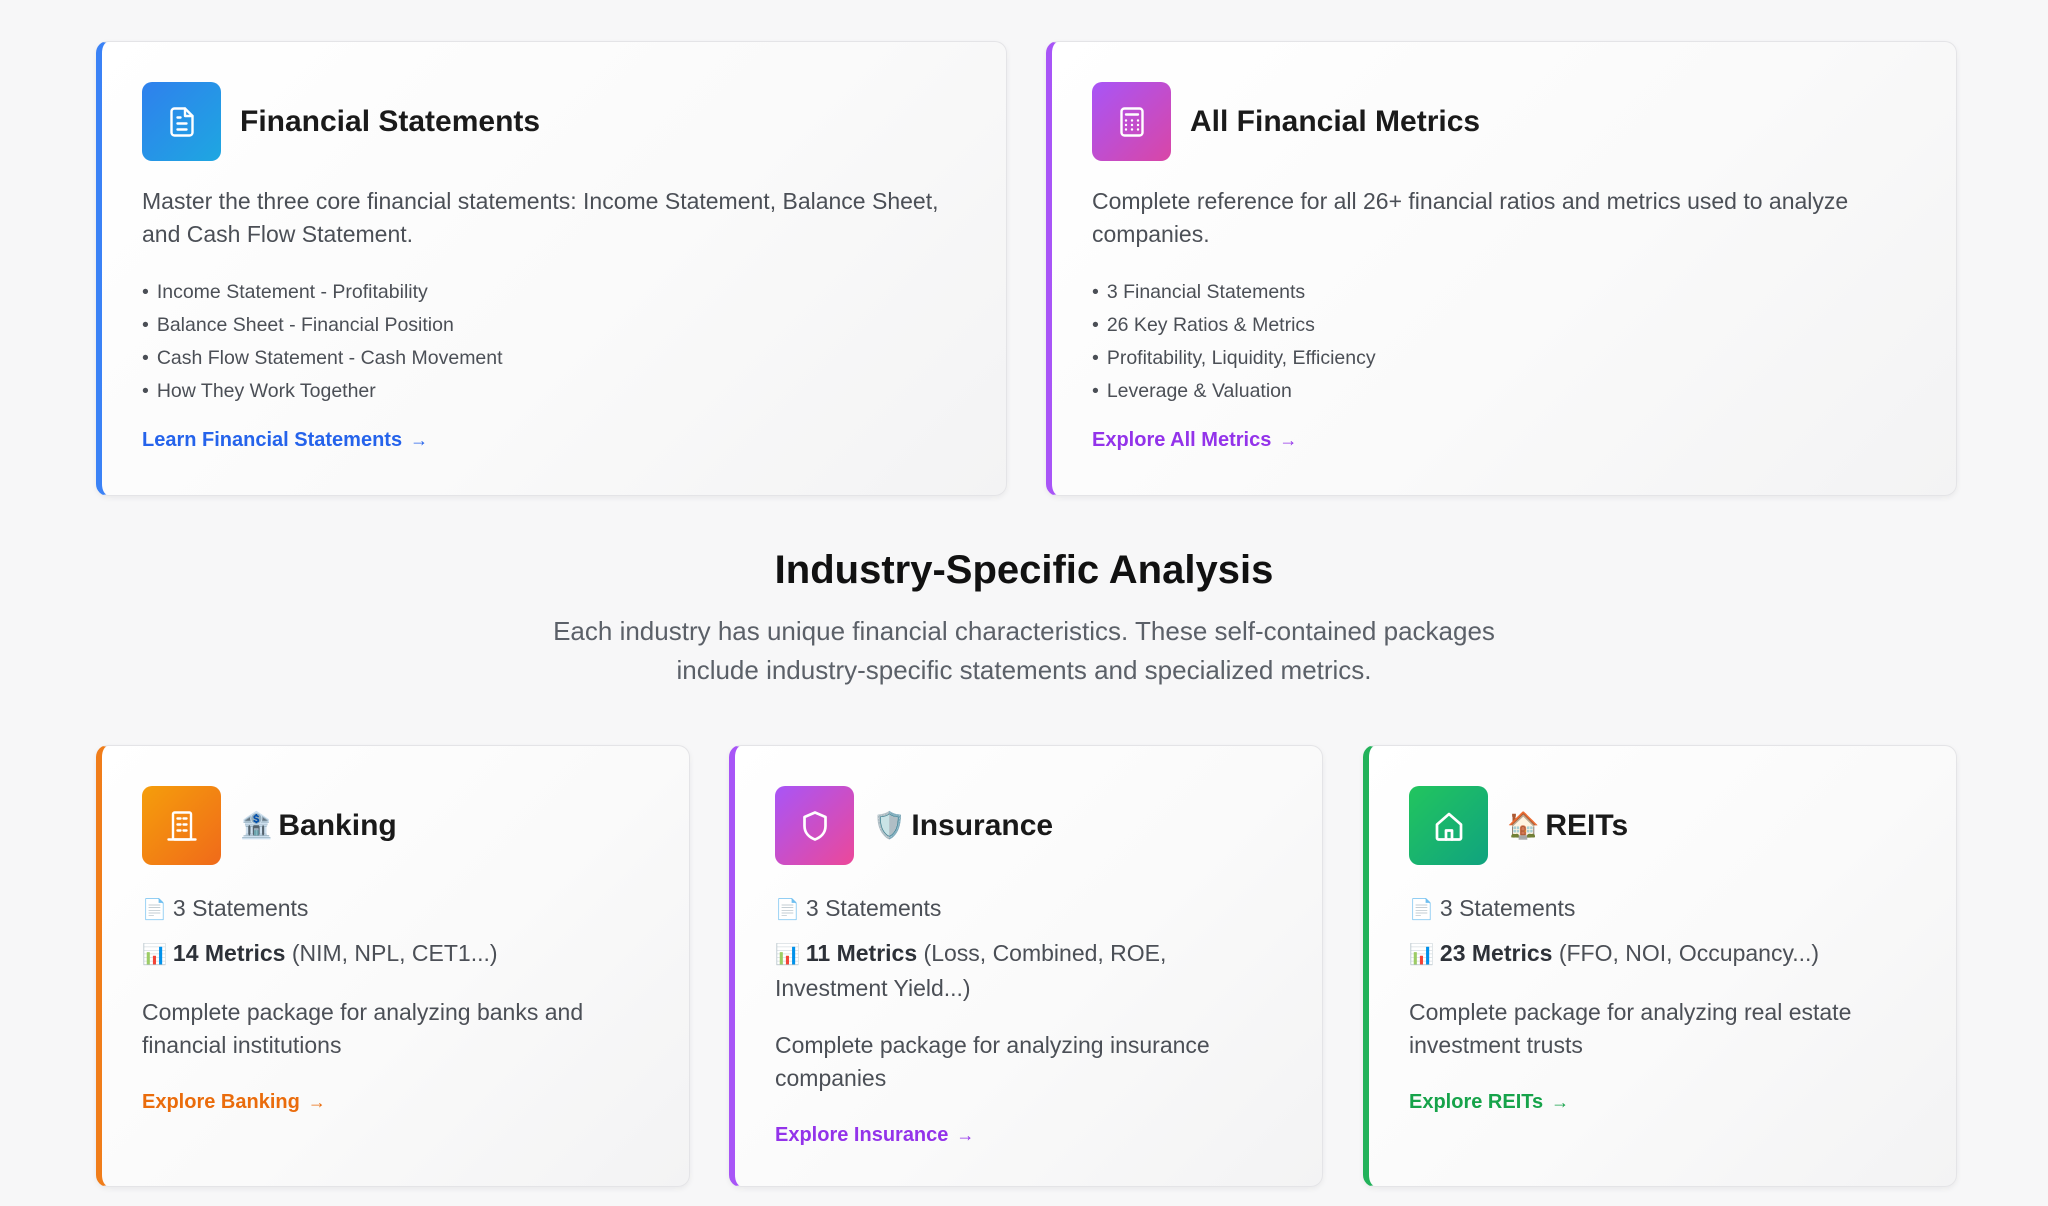  What do you see at coordinates (862, 1135) in the screenshot?
I see `link-label: Explore Insurance` at bounding box center [862, 1135].